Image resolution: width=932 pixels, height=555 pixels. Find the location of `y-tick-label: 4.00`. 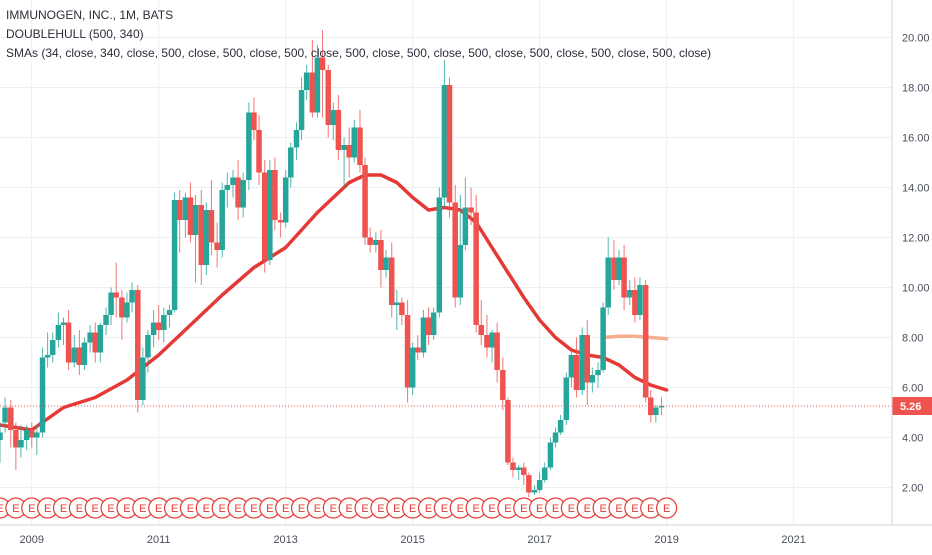

y-tick-label: 4.00 is located at coordinates (912, 439).